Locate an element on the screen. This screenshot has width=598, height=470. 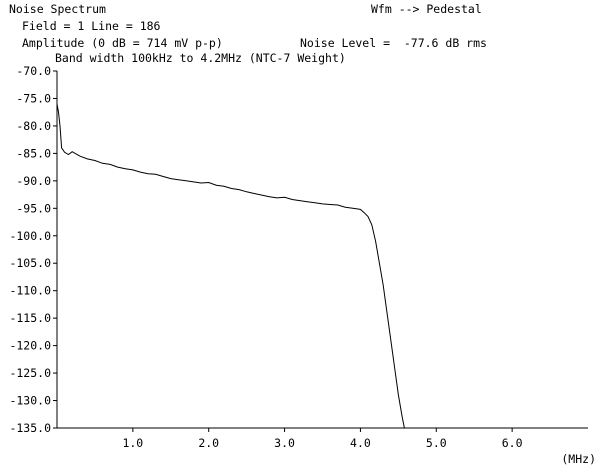
y-tick-label: -85.0 is located at coordinates (33, 153).